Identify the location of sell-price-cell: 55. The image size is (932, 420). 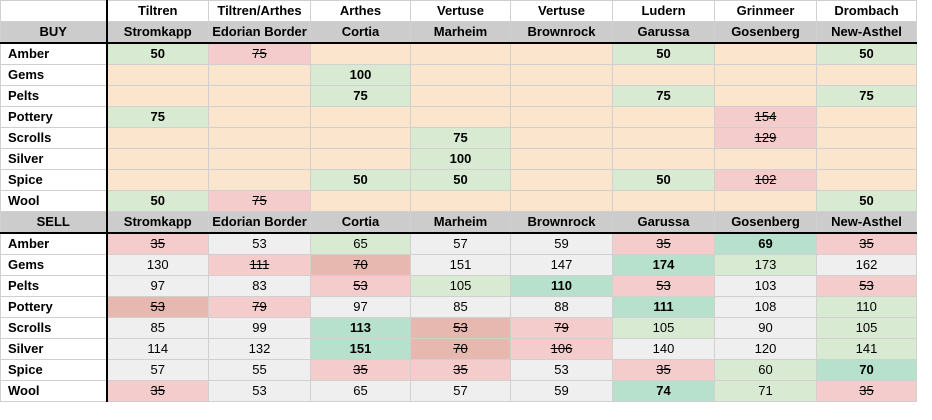
(259, 370).